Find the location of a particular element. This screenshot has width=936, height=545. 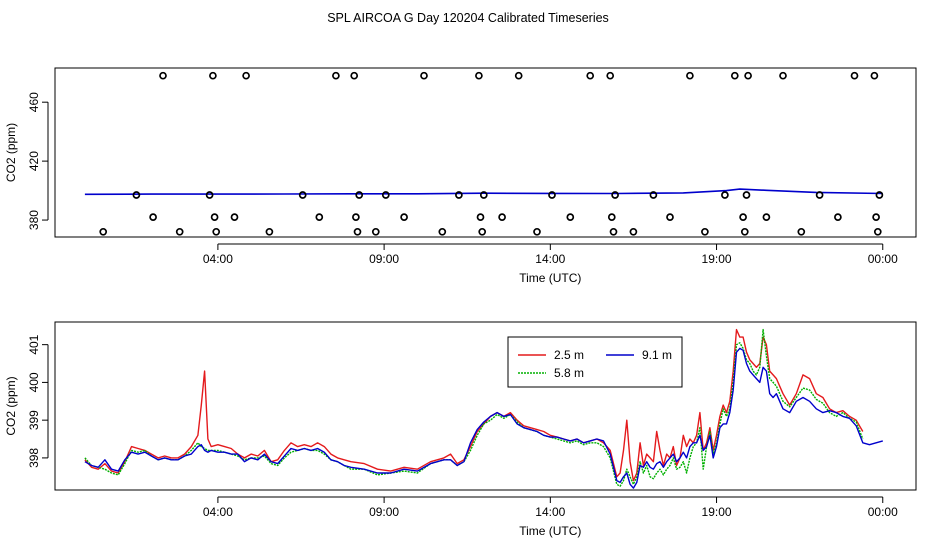

legend-box is located at coordinates (595, 362).